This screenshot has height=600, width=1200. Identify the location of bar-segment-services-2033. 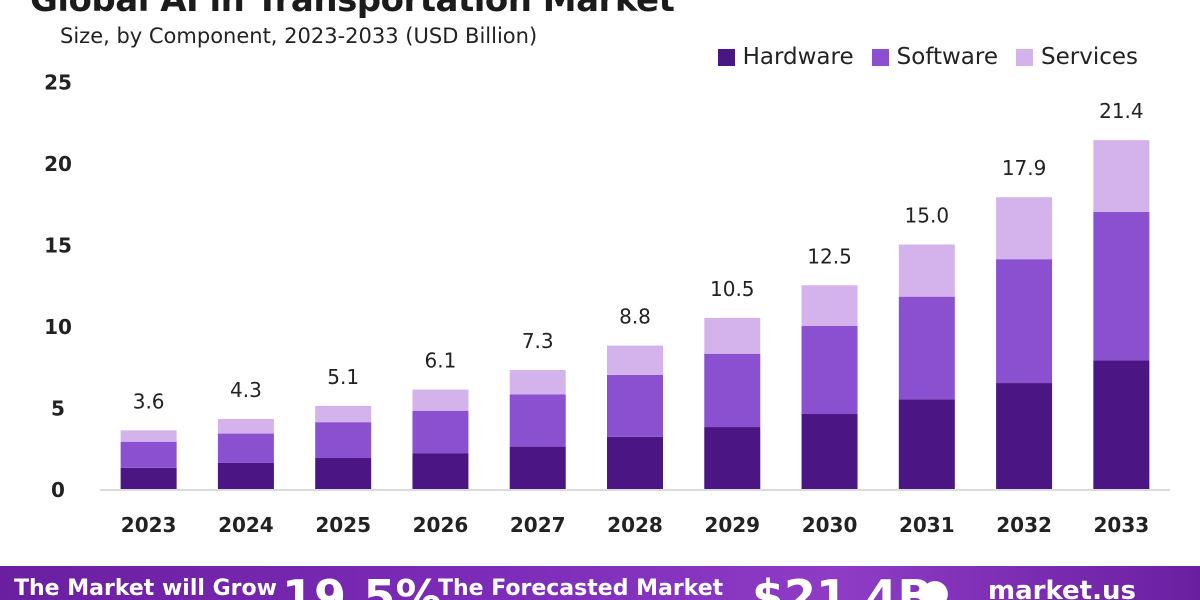
(1121, 176).